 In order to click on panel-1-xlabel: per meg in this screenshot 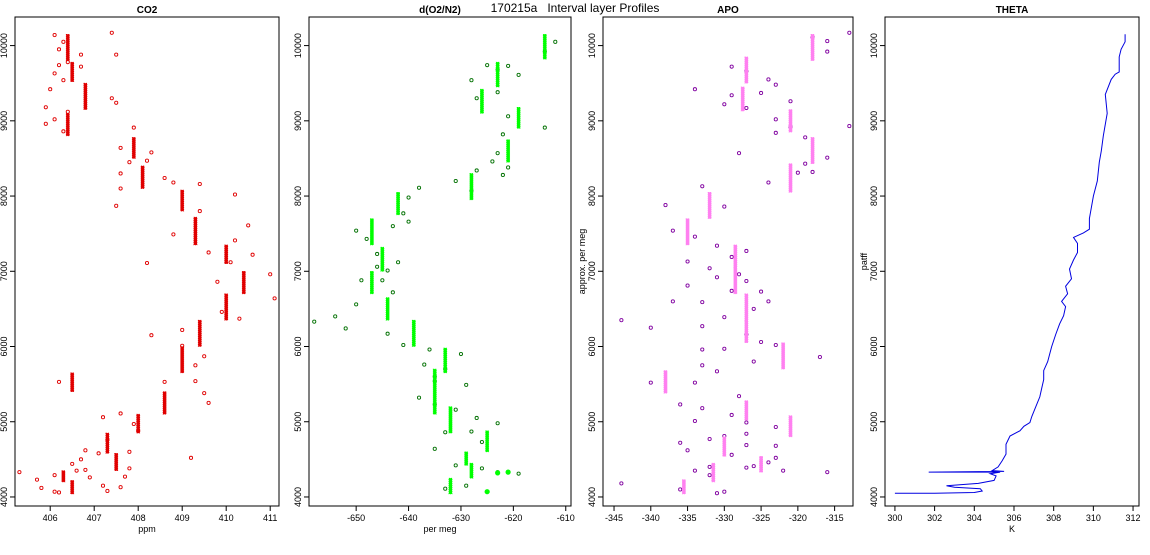, I will do `click(439, 529)`.